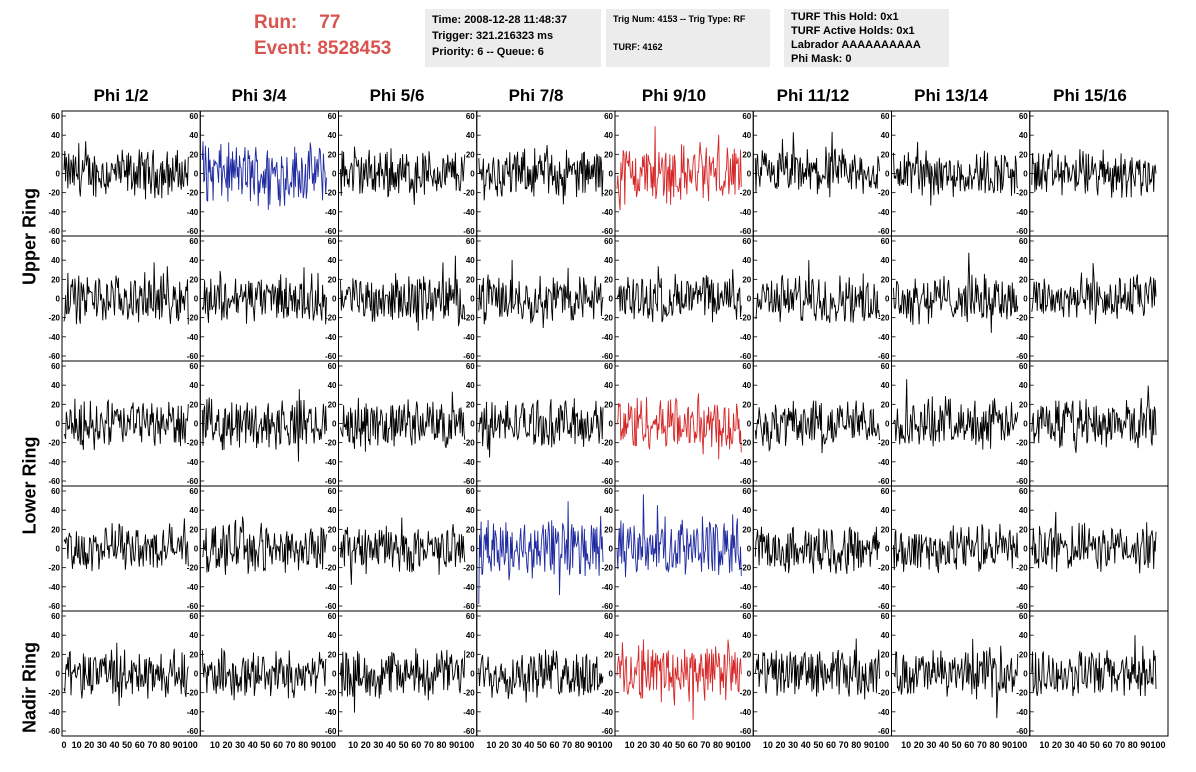 The height and width of the screenshot is (772, 1196). I want to click on x-tick-label: 100, so click(466, 745).